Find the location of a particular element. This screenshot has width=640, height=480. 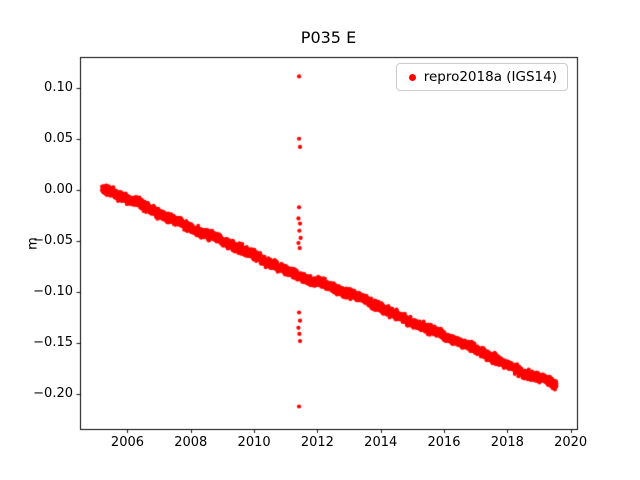

x-tick-label: 2018 is located at coordinates (507, 442).